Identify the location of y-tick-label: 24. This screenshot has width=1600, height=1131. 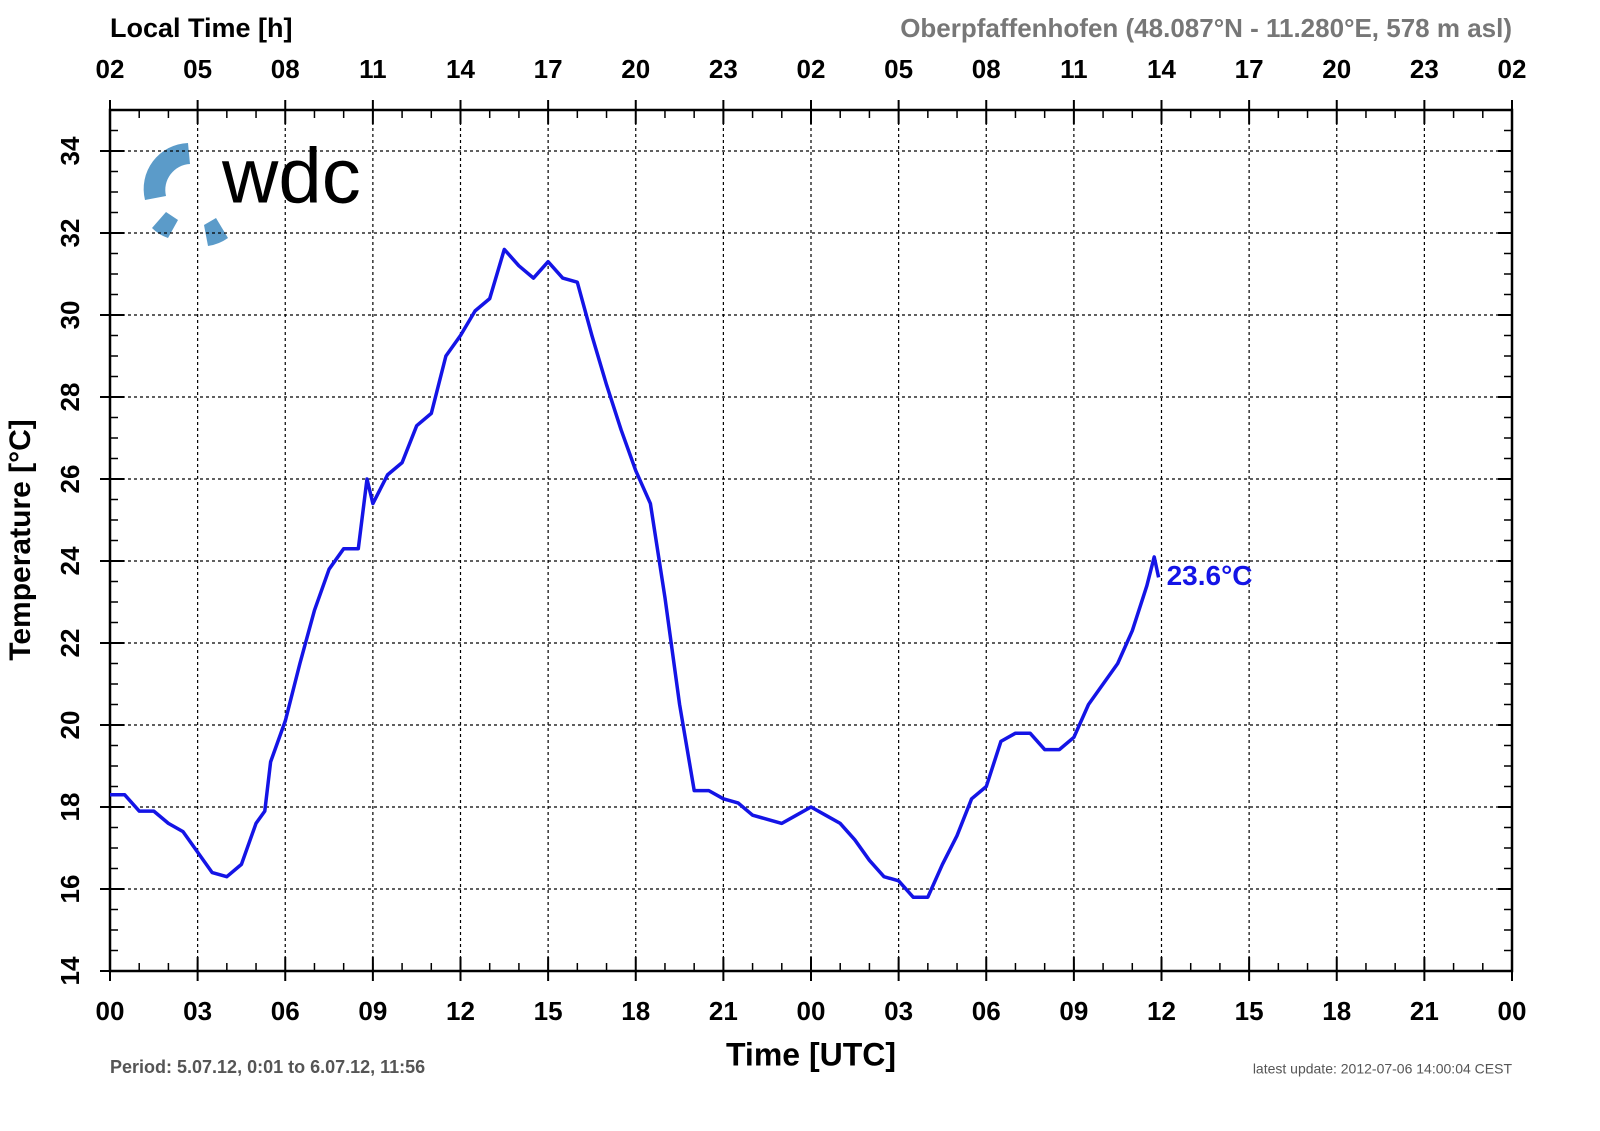
(70, 560).